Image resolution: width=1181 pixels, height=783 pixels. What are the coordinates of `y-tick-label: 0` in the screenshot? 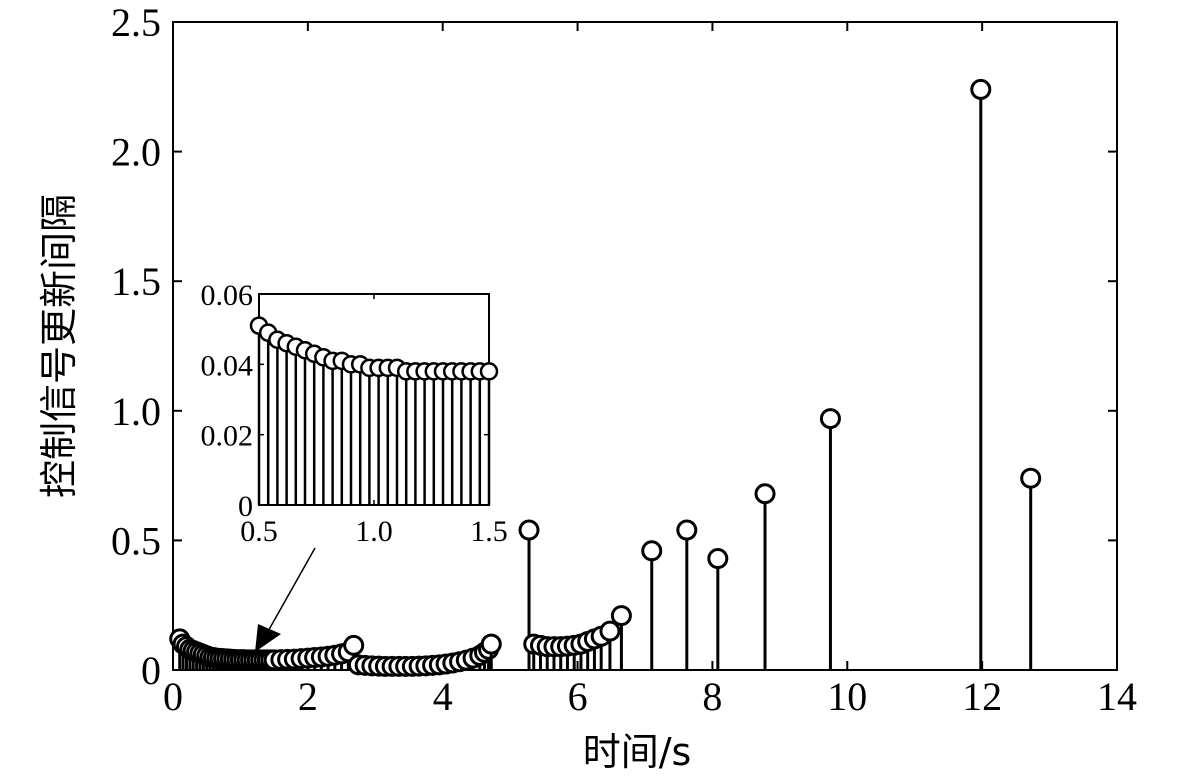 It's located at (151, 670).